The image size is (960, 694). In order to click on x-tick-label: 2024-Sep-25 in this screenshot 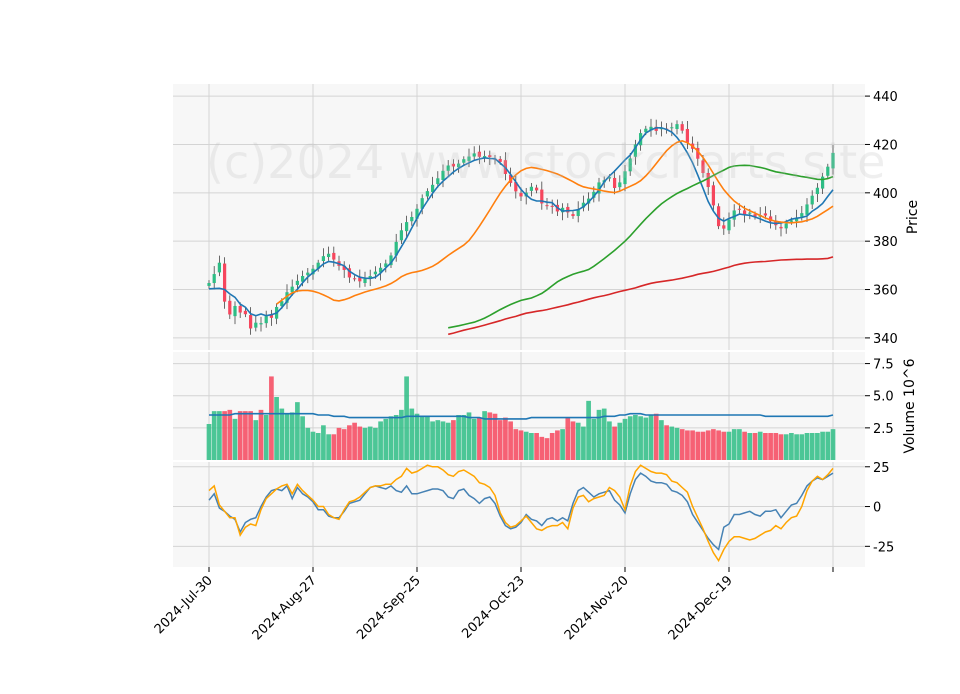, I will do `click(389, 608)`.